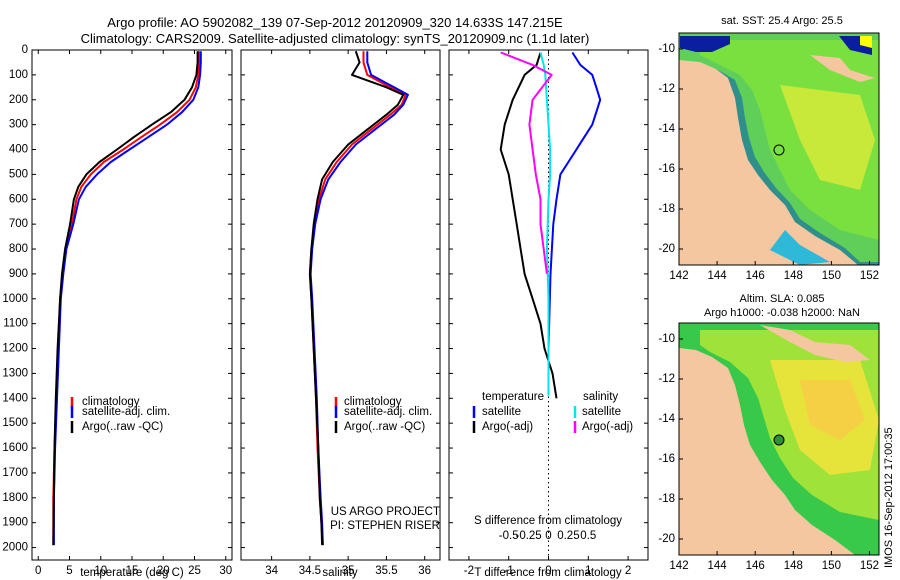  I want to click on y-tick-label: 0, so click(25, 50).